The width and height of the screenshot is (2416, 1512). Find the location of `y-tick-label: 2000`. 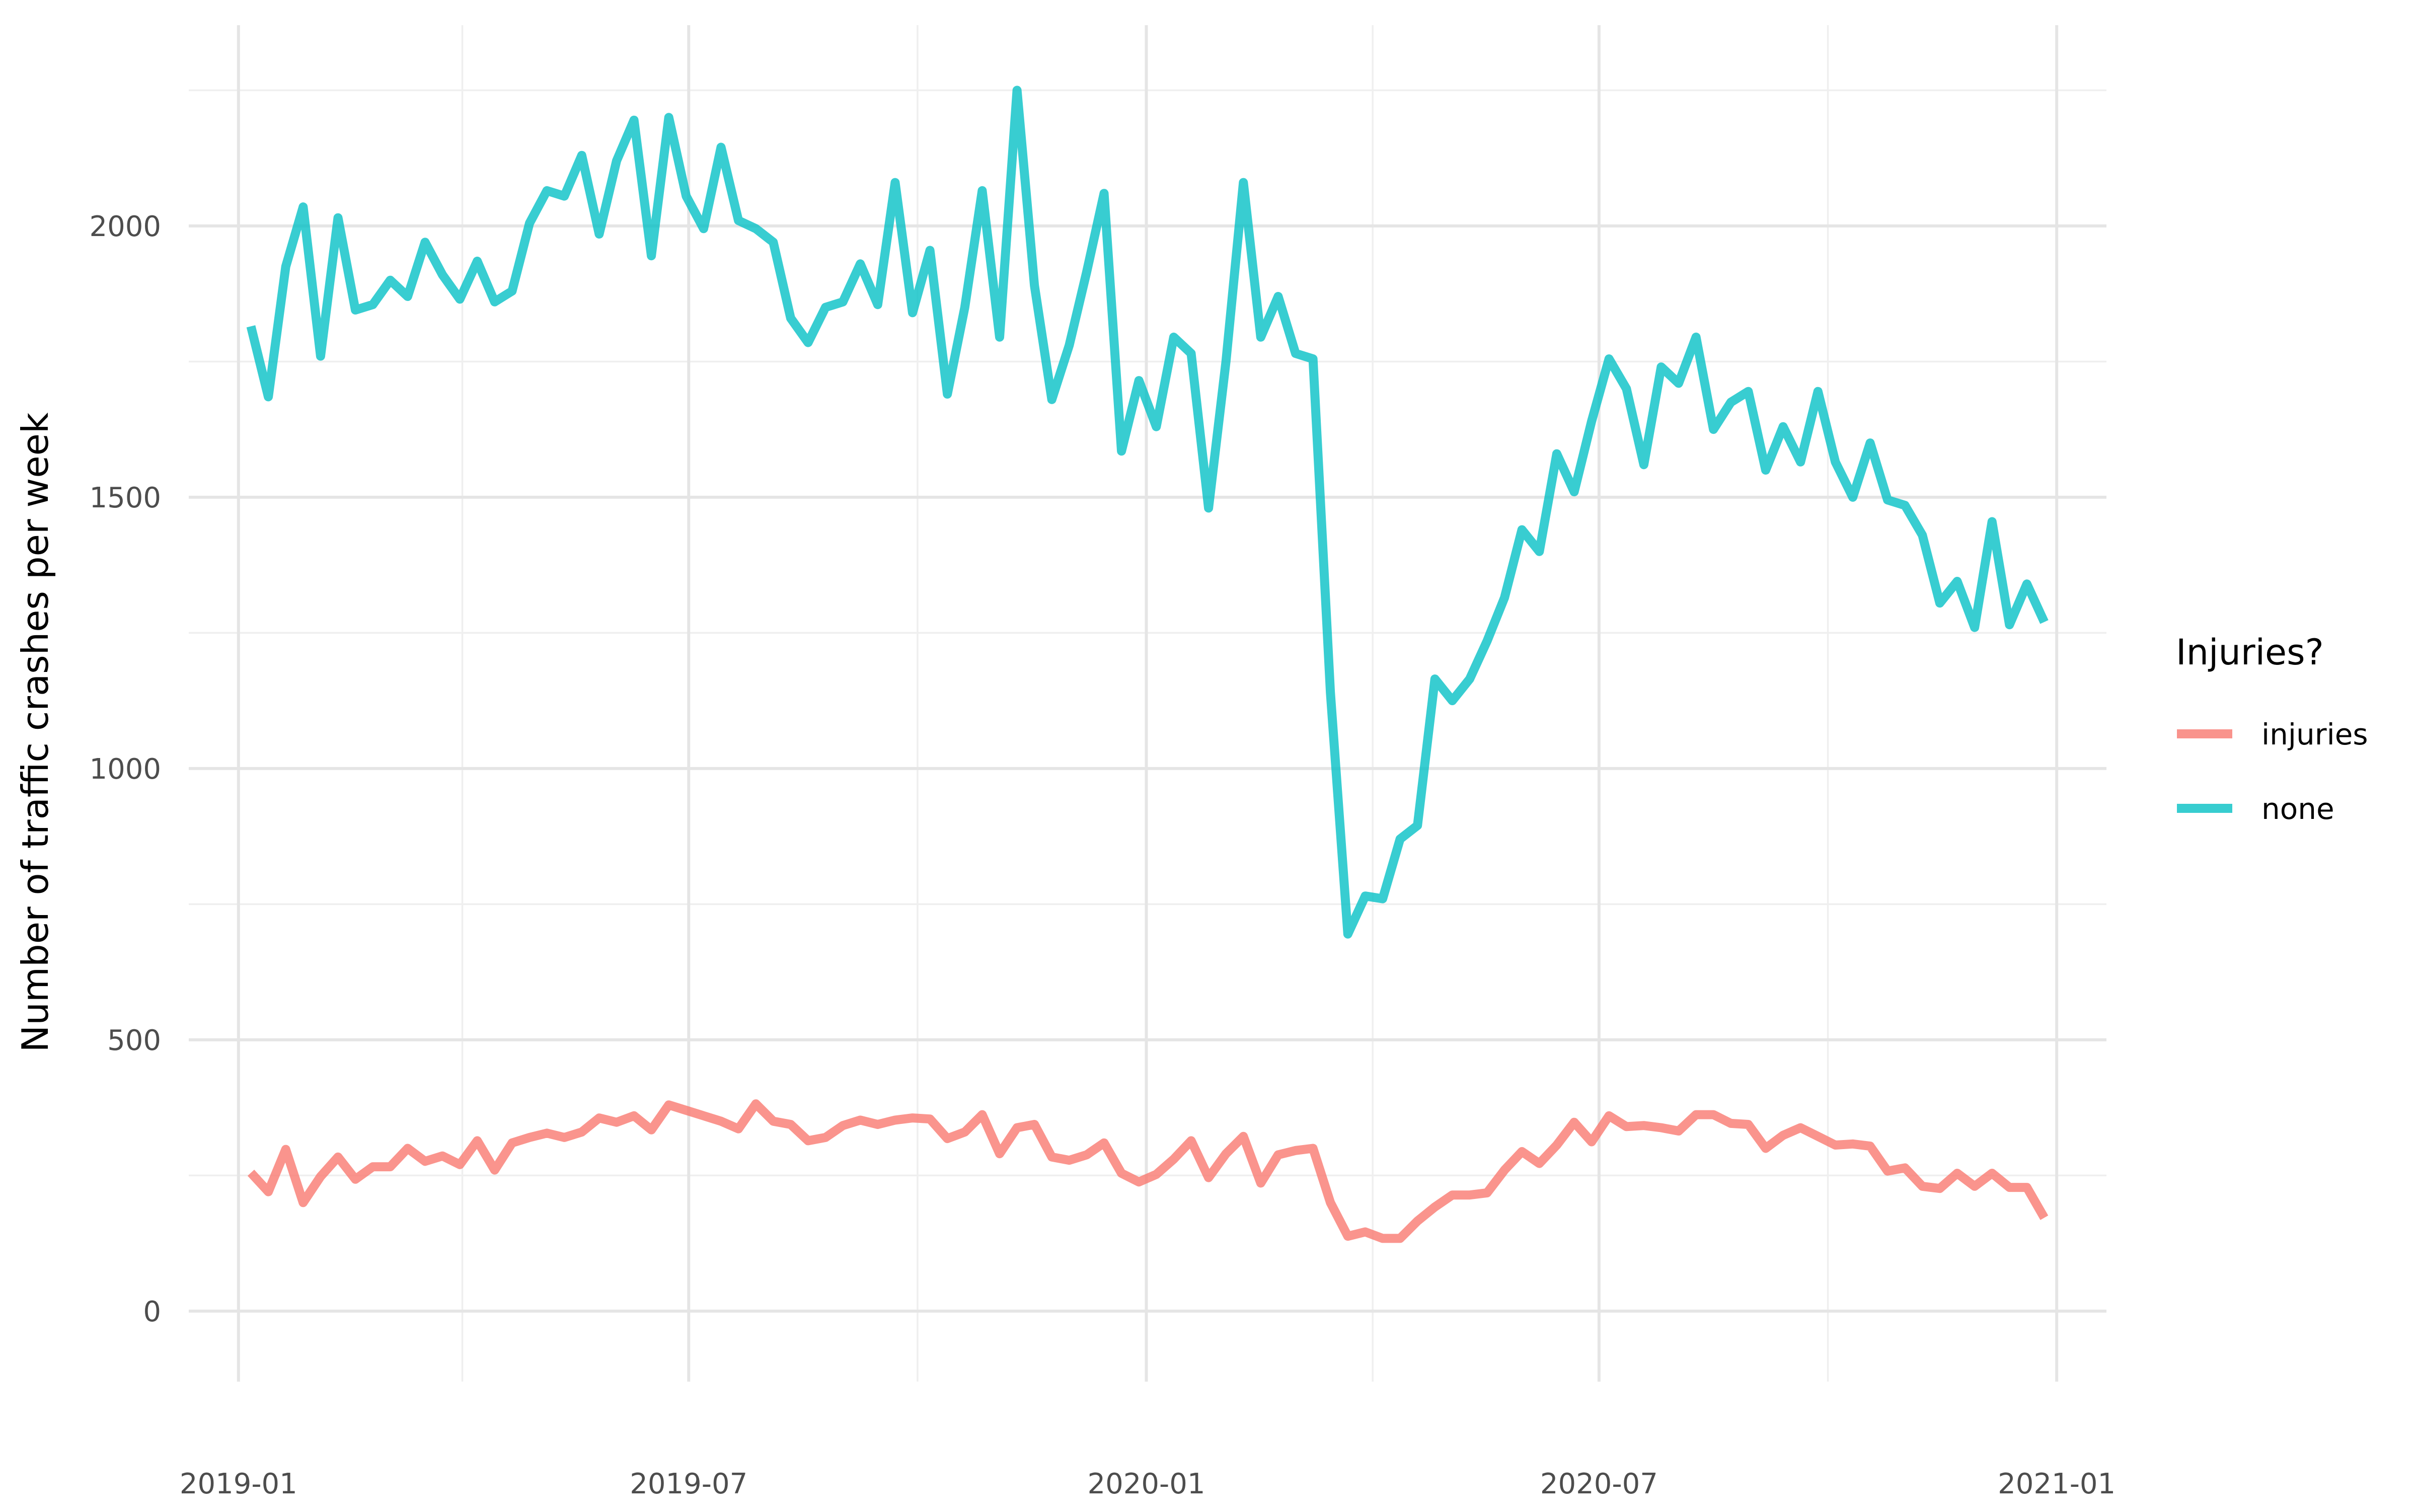

y-tick-label: 2000 is located at coordinates (125, 226).